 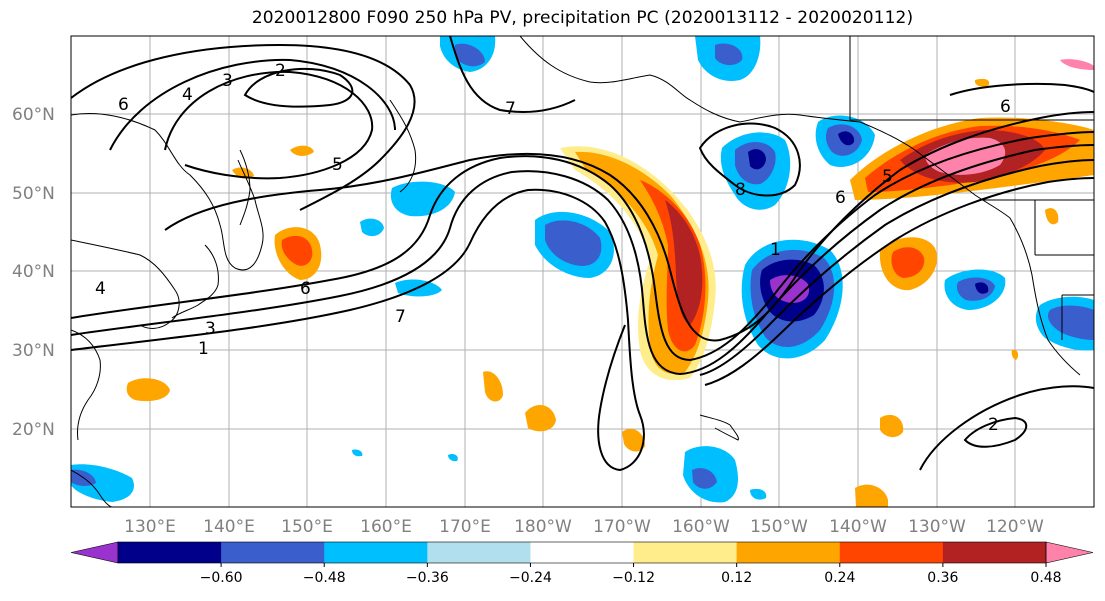 I want to click on lat-label: 40°N, so click(x=33, y=272).